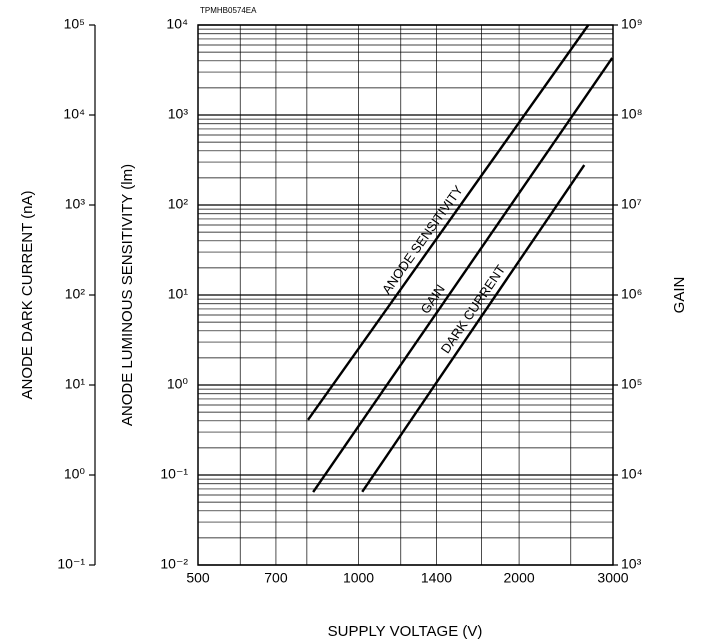 The width and height of the screenshot is (704, 644). I want to click on y3-tick-label: 10¹, so click(75, 384).